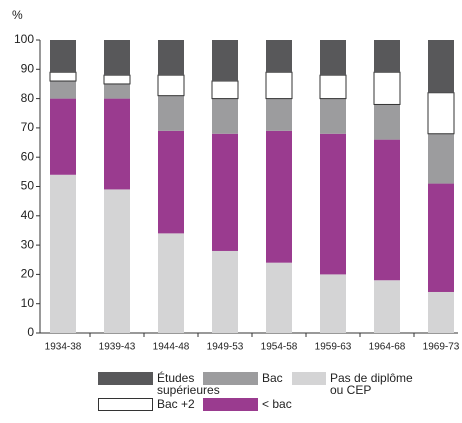 This screenshot has width=462, height=423. I want to click on y-axis-label: %, so click(17, 15).